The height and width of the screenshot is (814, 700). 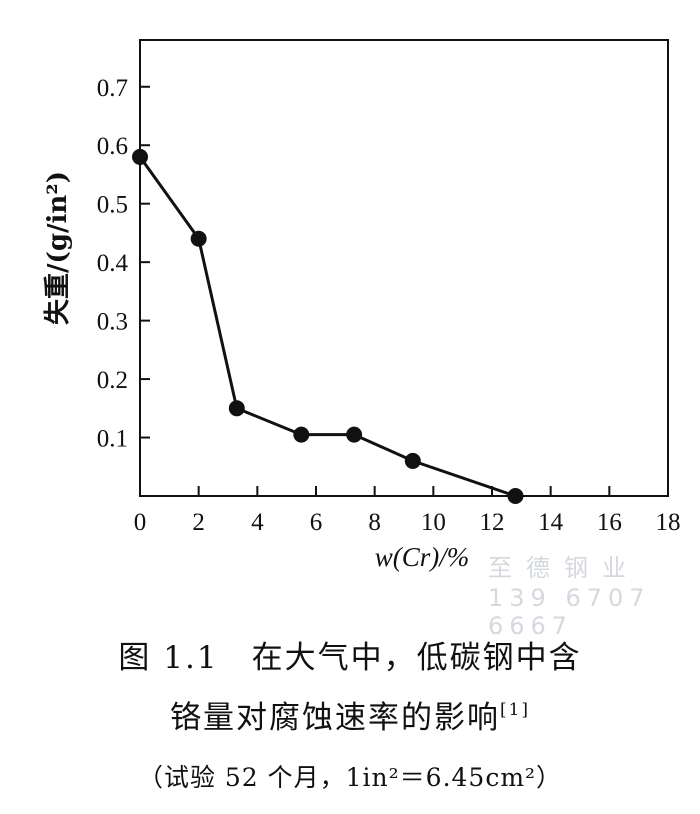 What do you see at coordinates (112, 322) in the screenshot?
I see `y-tick-label: 0.3` at bounding box center [112, 322].